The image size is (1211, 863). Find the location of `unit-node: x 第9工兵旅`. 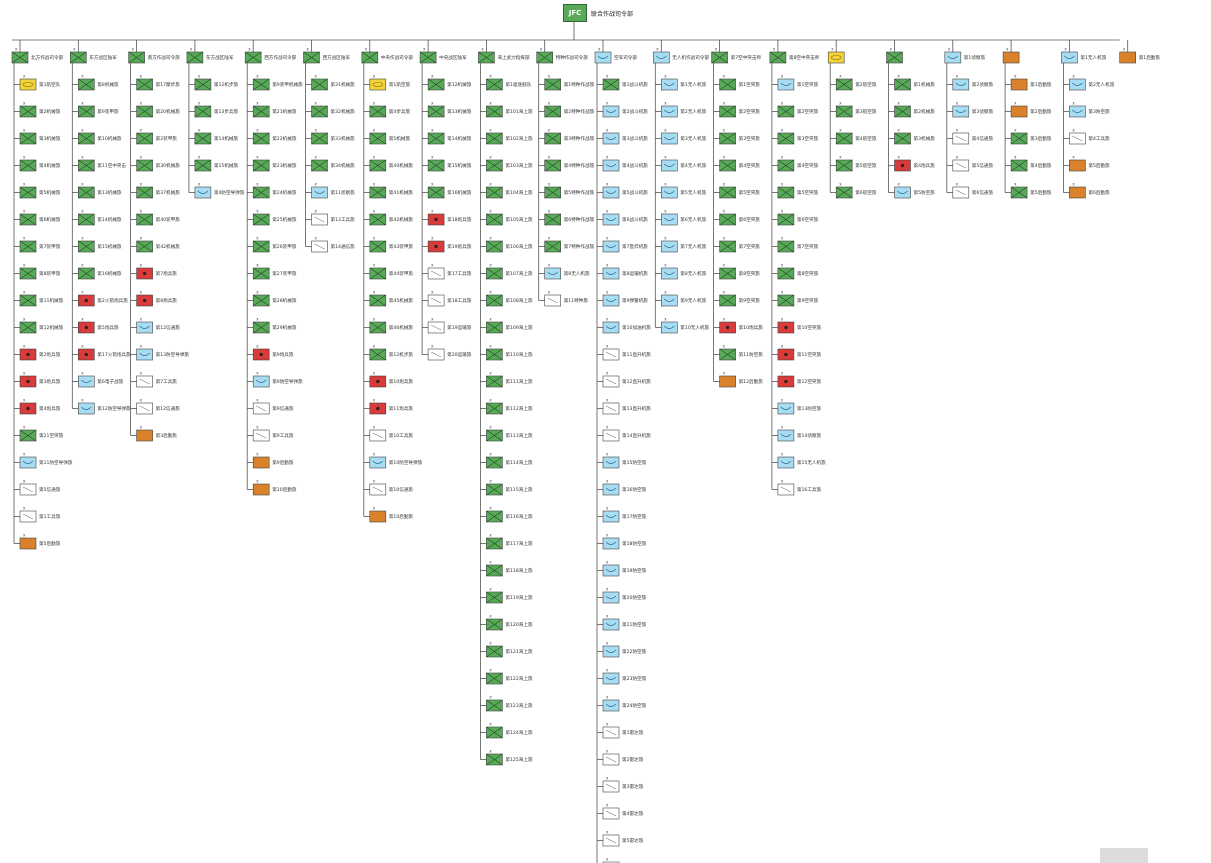

unit-node: x 第9工兵旅 is located at coordinates (270, 433).